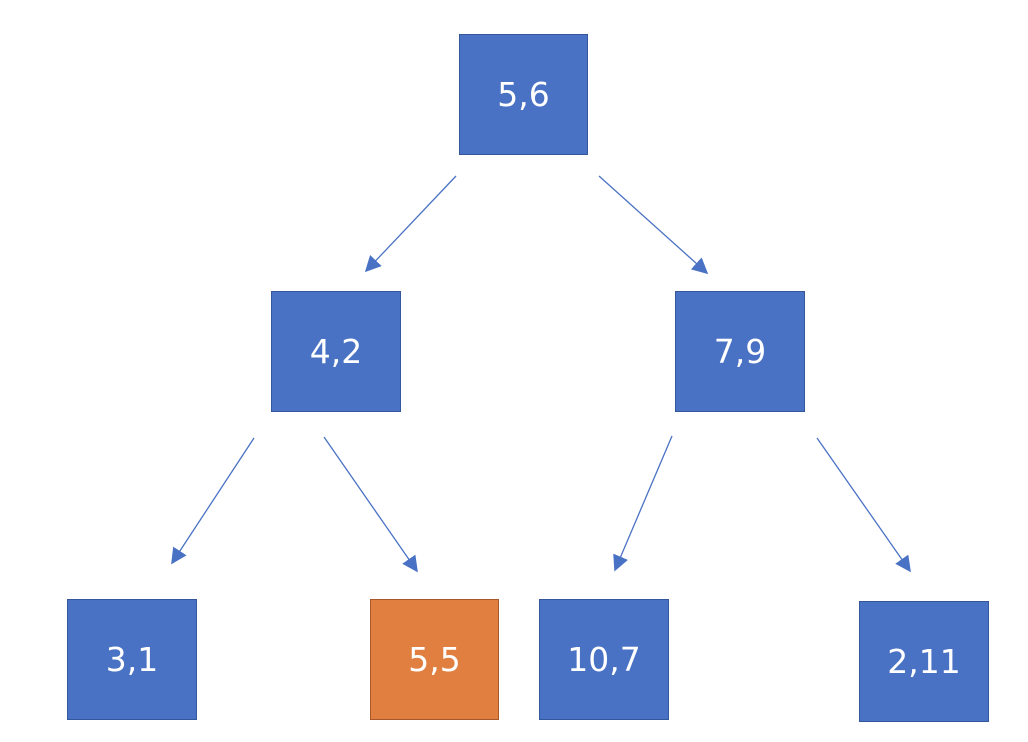  Describe the element at coordinates (523, 94) in the screenshot. I see `node-root: 5,6` at that location.